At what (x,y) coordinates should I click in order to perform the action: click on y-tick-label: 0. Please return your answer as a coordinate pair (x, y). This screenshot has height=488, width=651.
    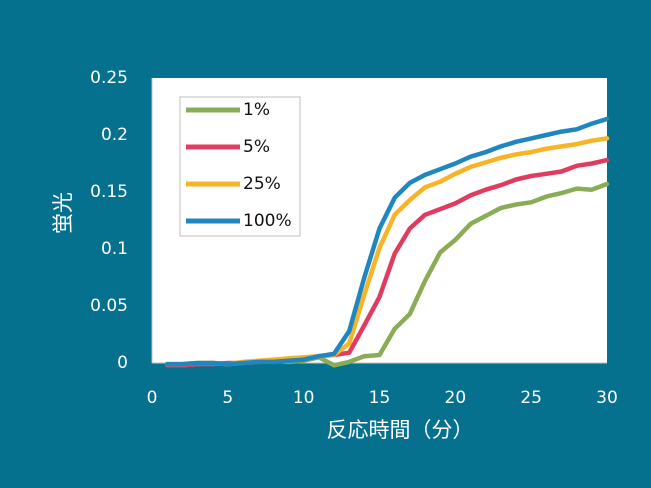
    Looking at the image, I should click on (122, 363).